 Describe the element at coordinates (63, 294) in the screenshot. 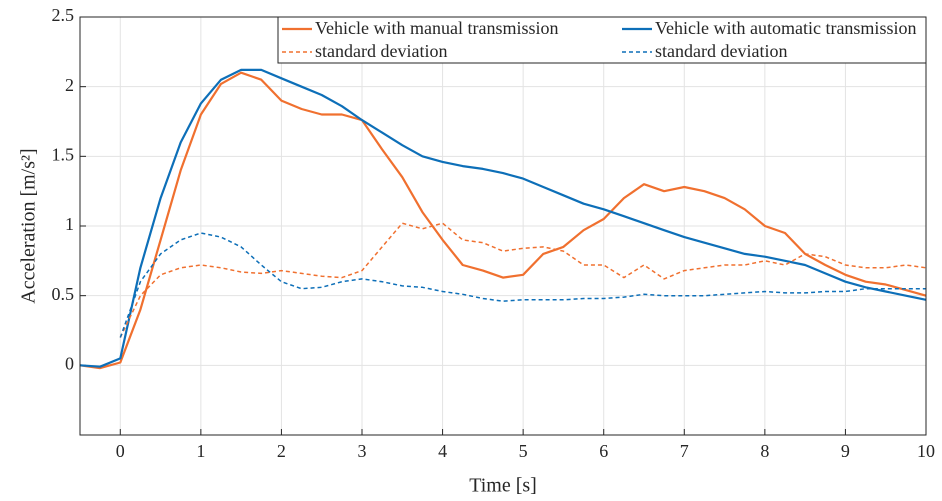

I see `y-tick-label: 0.5` at that location.